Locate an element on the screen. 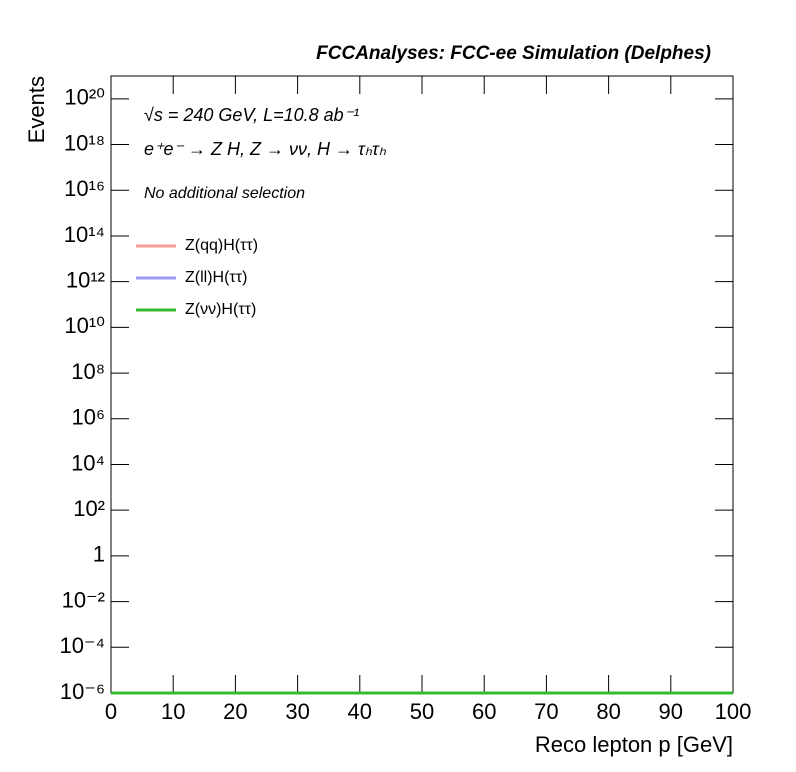  x-tick-label: 70 is located at coordinates (546, 711).